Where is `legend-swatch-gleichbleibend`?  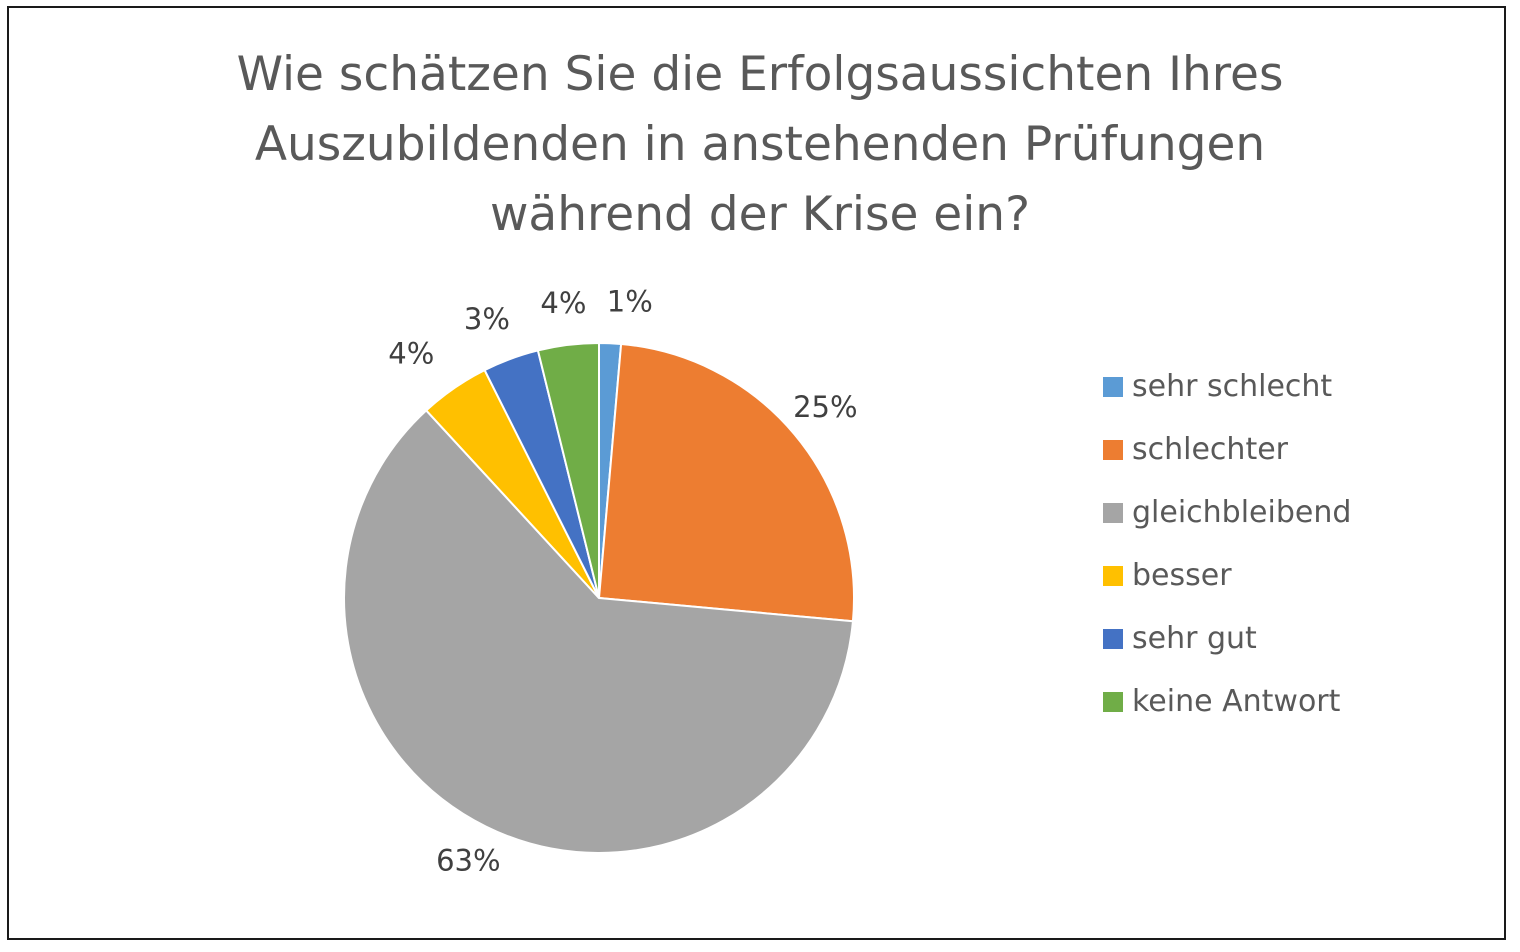 legend-swatch-gleichbleibend is located at coordinates (1113, 512).